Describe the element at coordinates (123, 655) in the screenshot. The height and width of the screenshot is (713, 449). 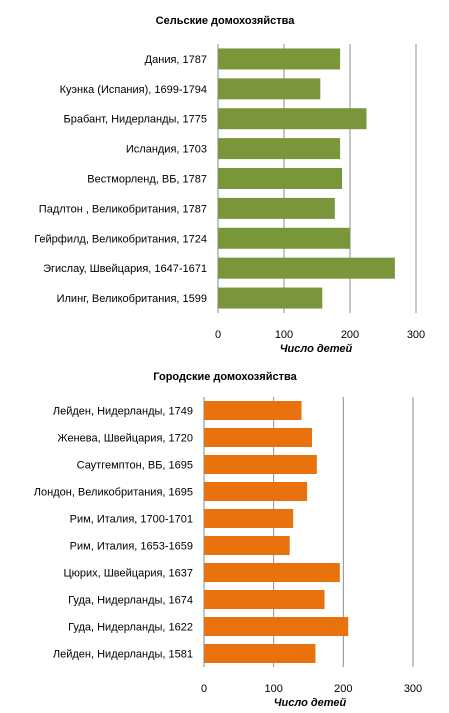
I see `category-label: Лейден, Нидерланды, 1581` at that location.